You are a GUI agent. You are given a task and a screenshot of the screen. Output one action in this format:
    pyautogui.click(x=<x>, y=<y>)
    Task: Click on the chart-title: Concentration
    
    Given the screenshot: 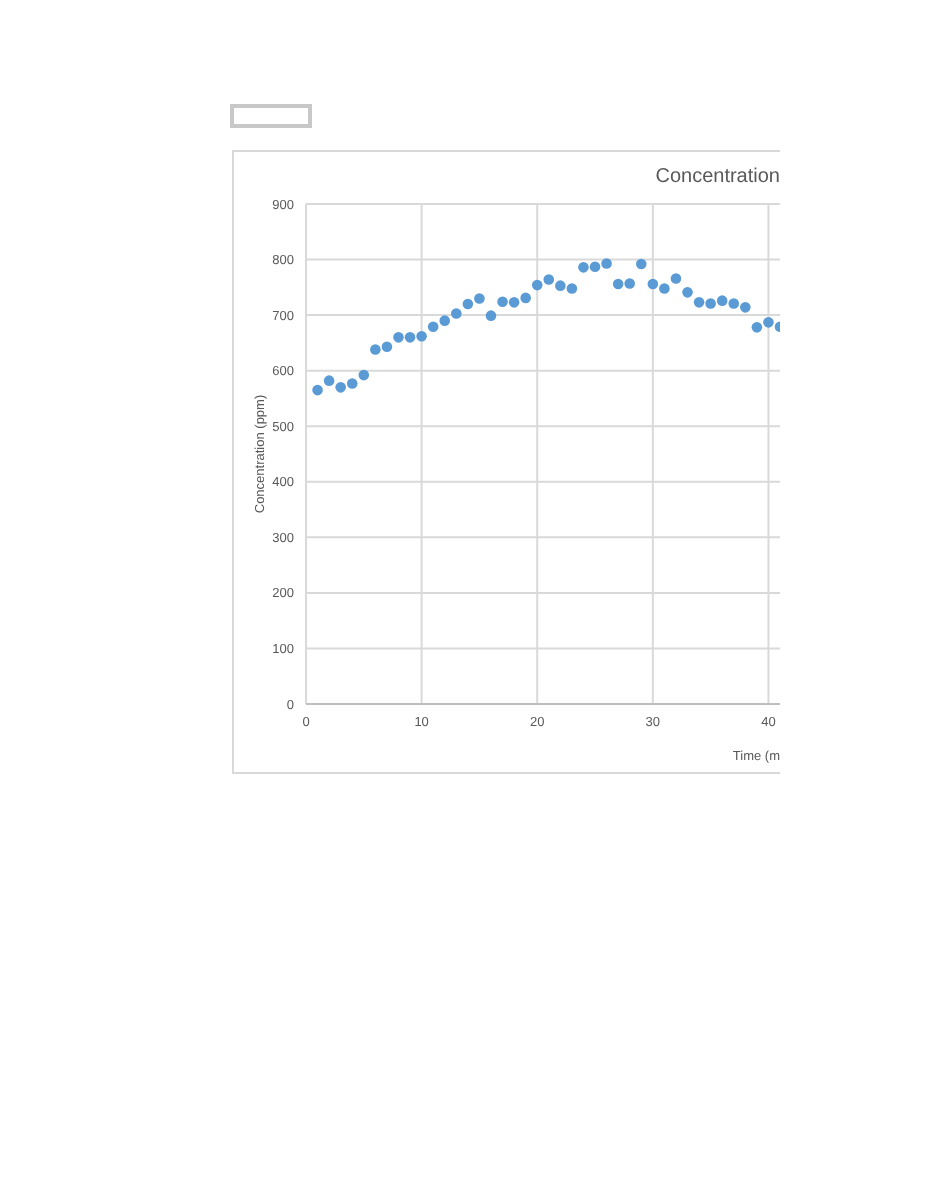 What is the action you would take?
    pyautogui.click(x=717, y=177)
    